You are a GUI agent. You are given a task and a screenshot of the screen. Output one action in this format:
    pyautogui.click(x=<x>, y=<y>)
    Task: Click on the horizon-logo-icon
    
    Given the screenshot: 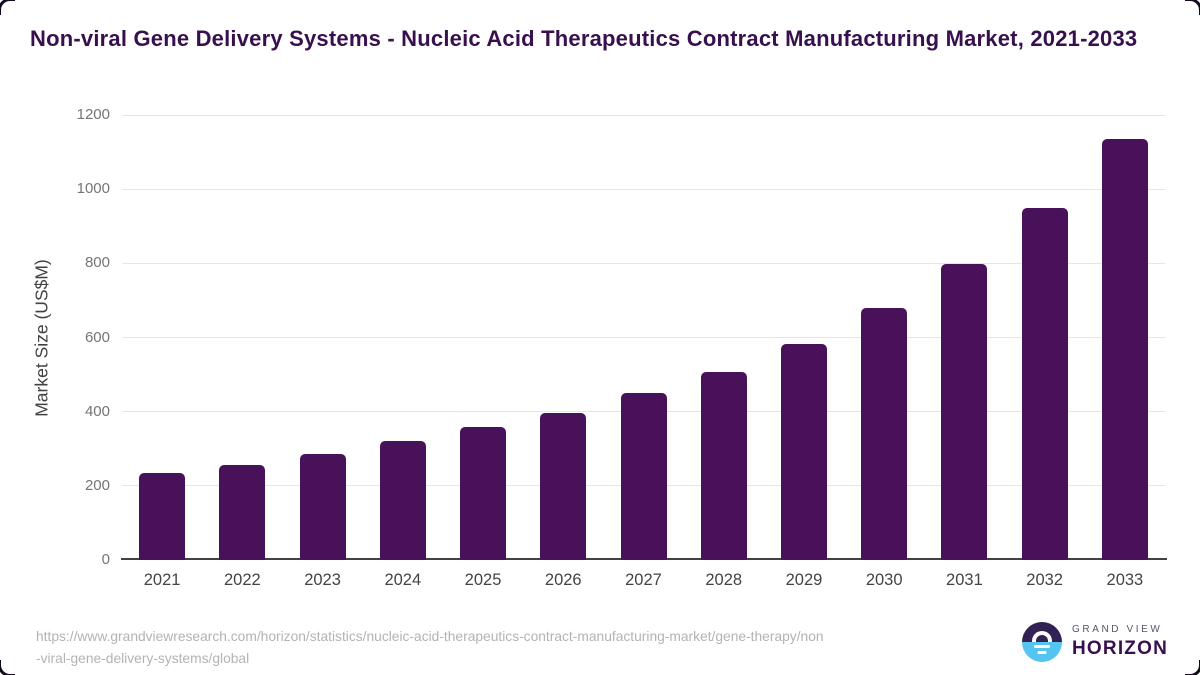 What is the action you would take?
    pyautogui.click(x=1042, y=642)
    